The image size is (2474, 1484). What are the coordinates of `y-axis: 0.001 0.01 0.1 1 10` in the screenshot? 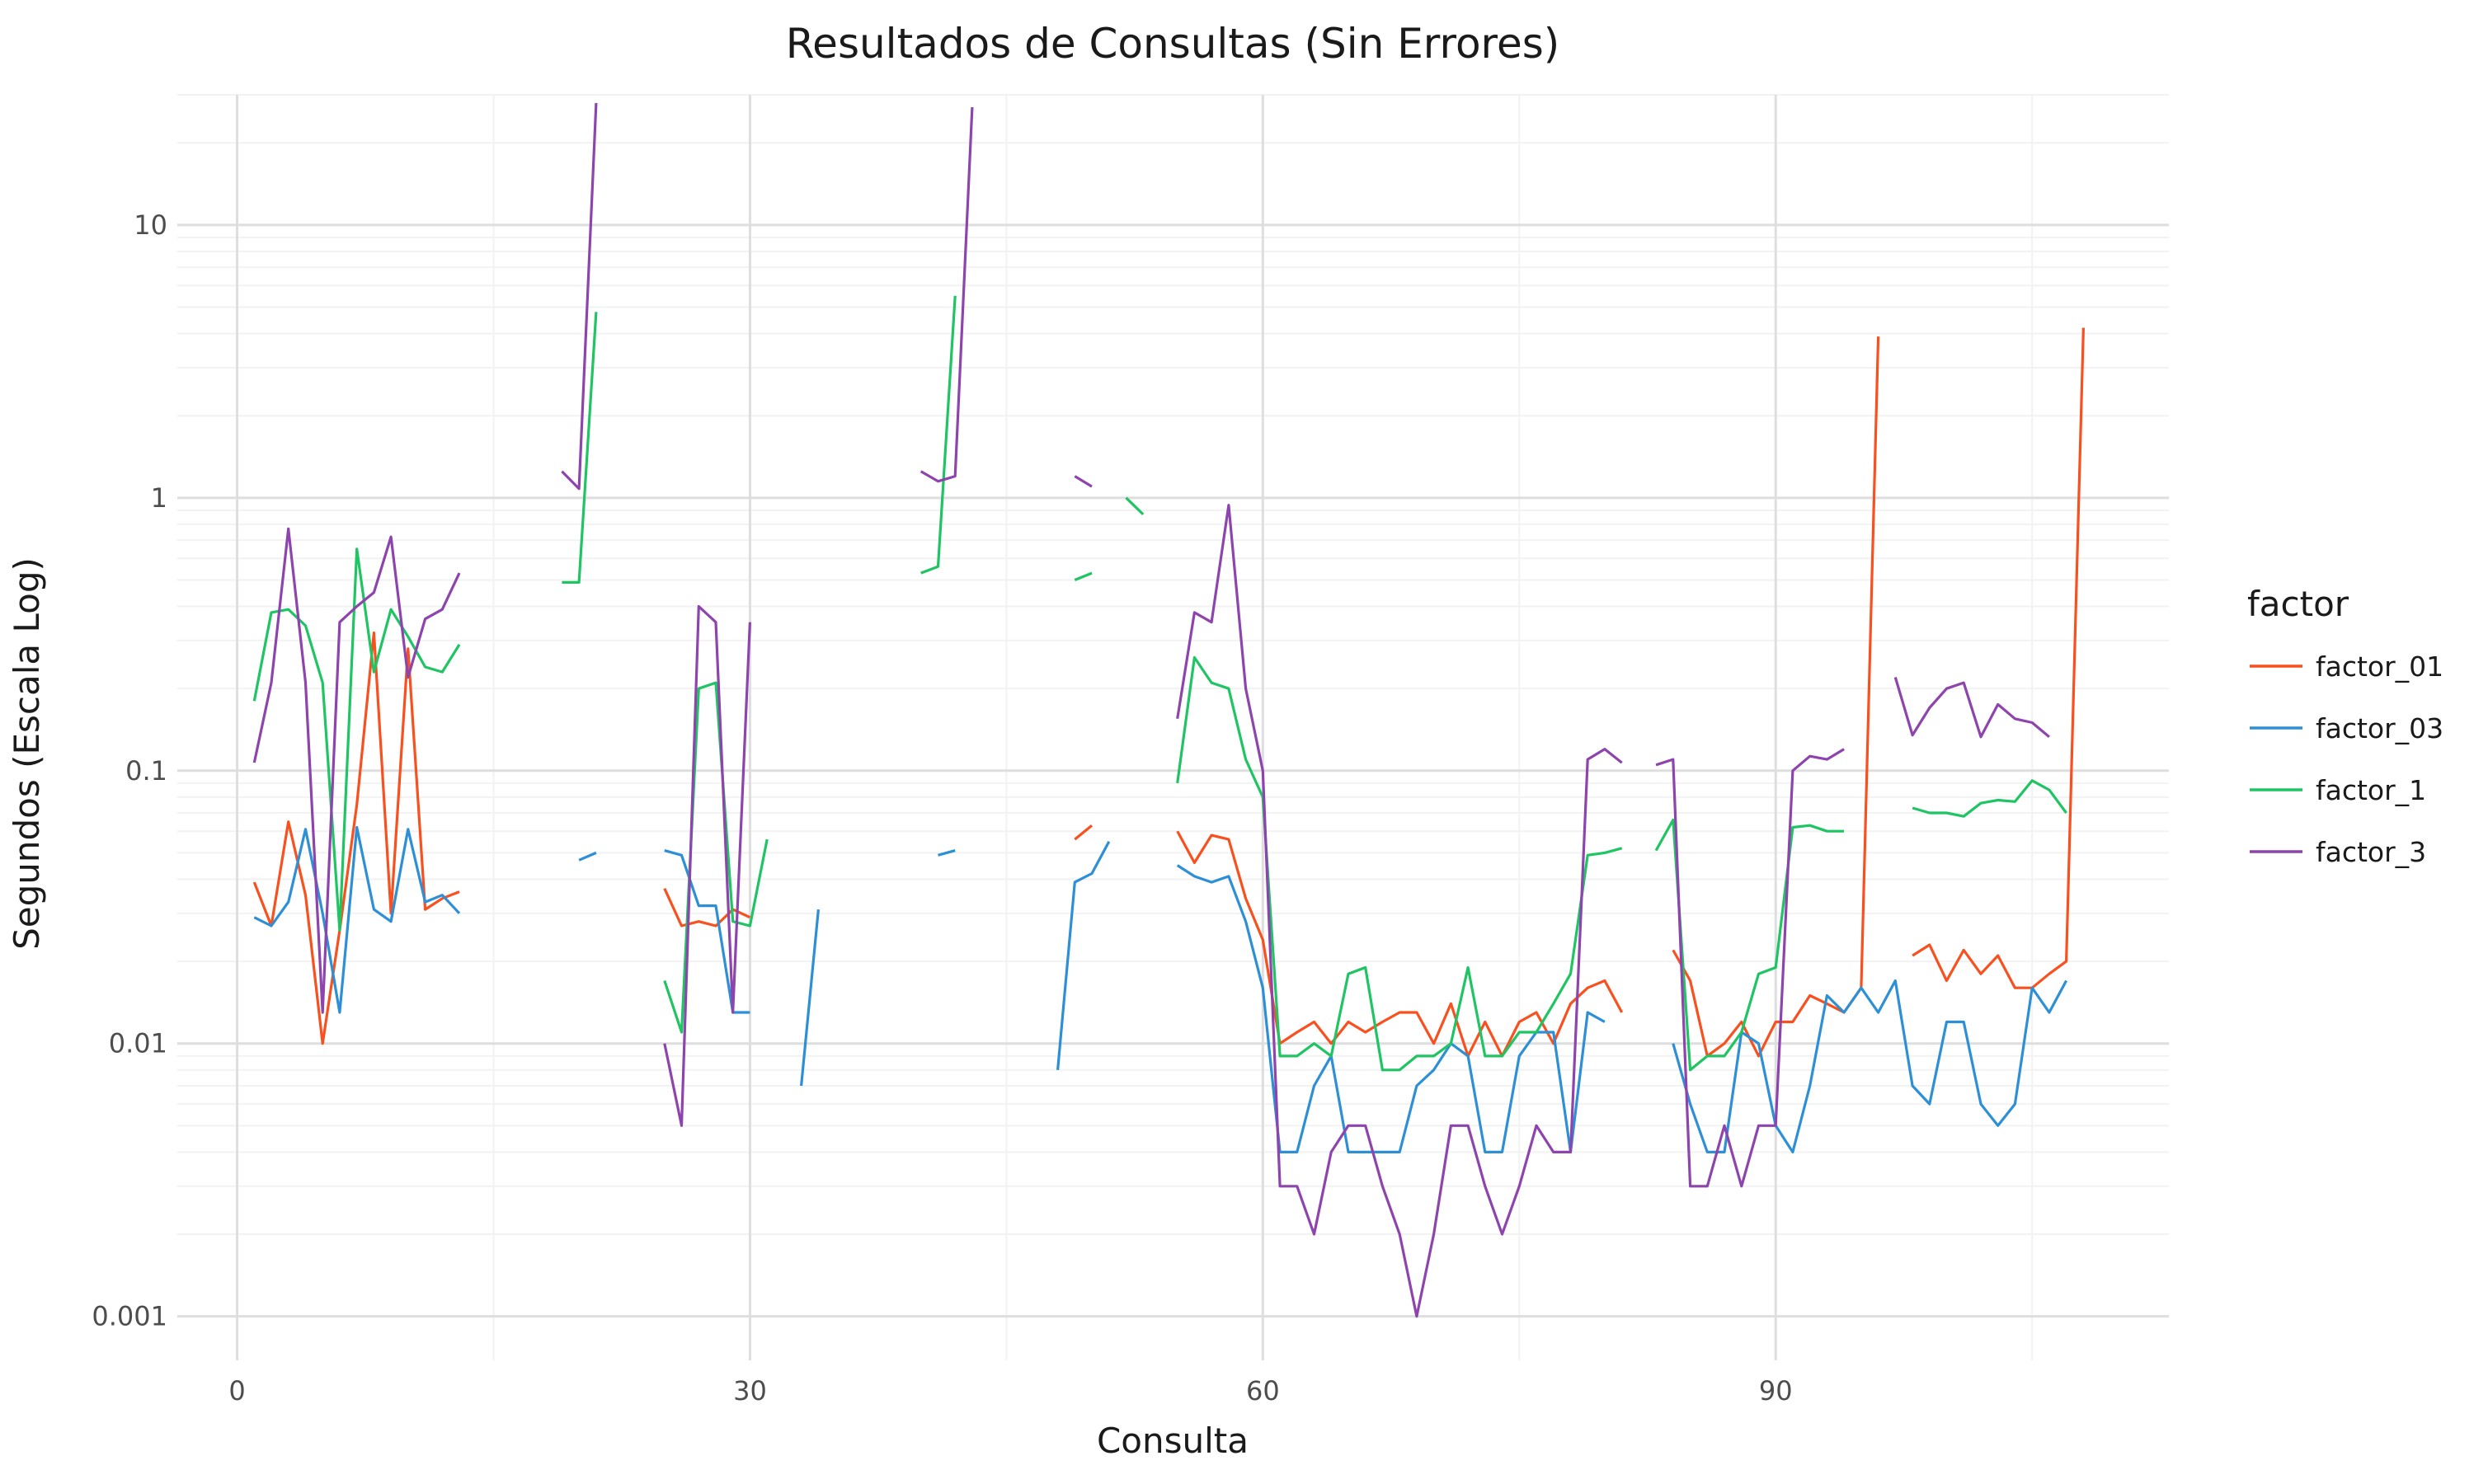 It's located at (129, 770).